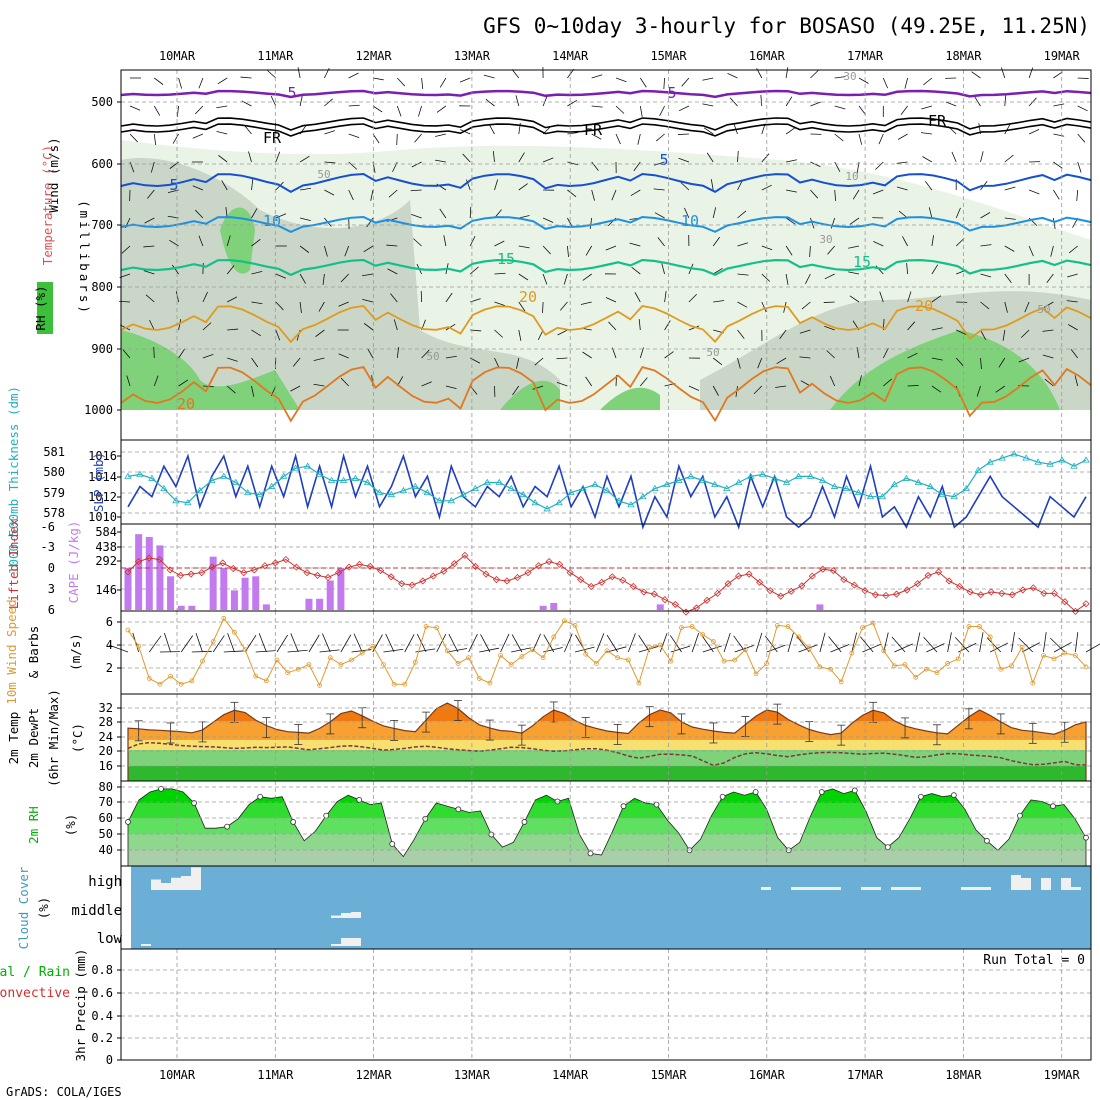  Describe the element at coordinates (356, 942) in the screenshot. I see `cloud-low-bar` at that location.